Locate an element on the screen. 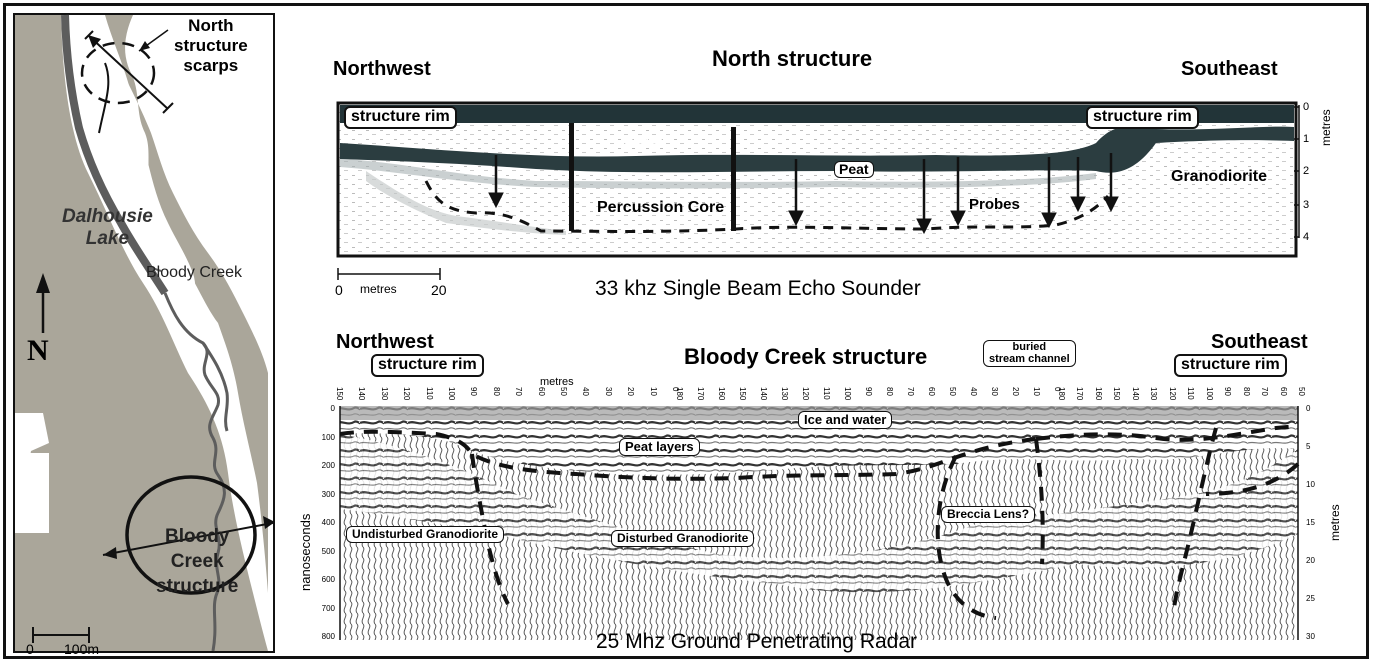 Image resolution: width=1375 pixels, height=665 pixels. radar-ice-water-label: Ice and water is located at coordinates (845, 420).